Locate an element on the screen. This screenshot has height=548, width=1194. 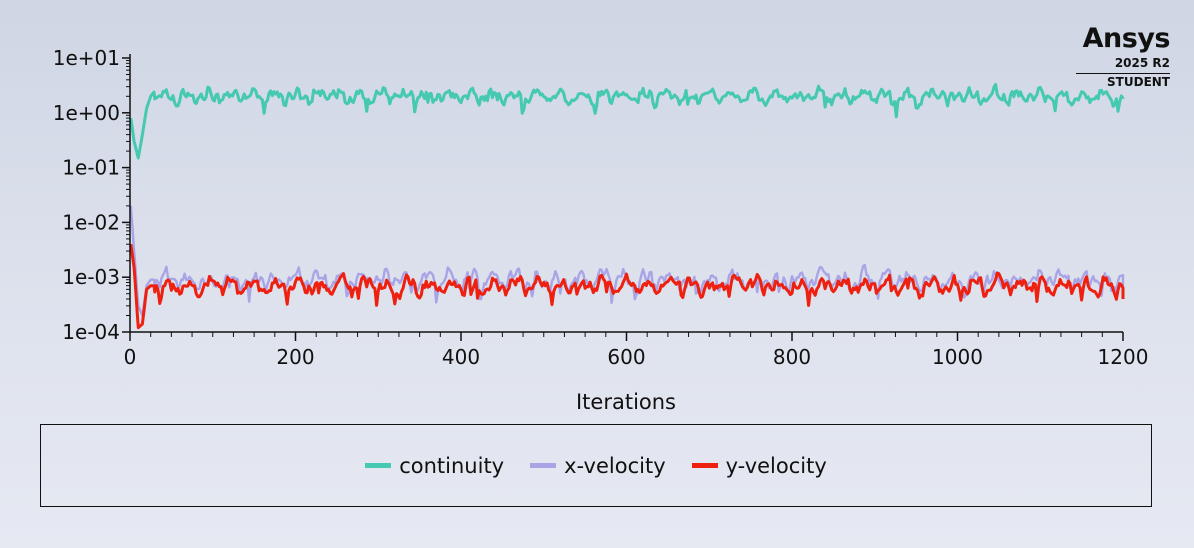
legend-item-continuity: continuity is located at coordinates (434, 466).